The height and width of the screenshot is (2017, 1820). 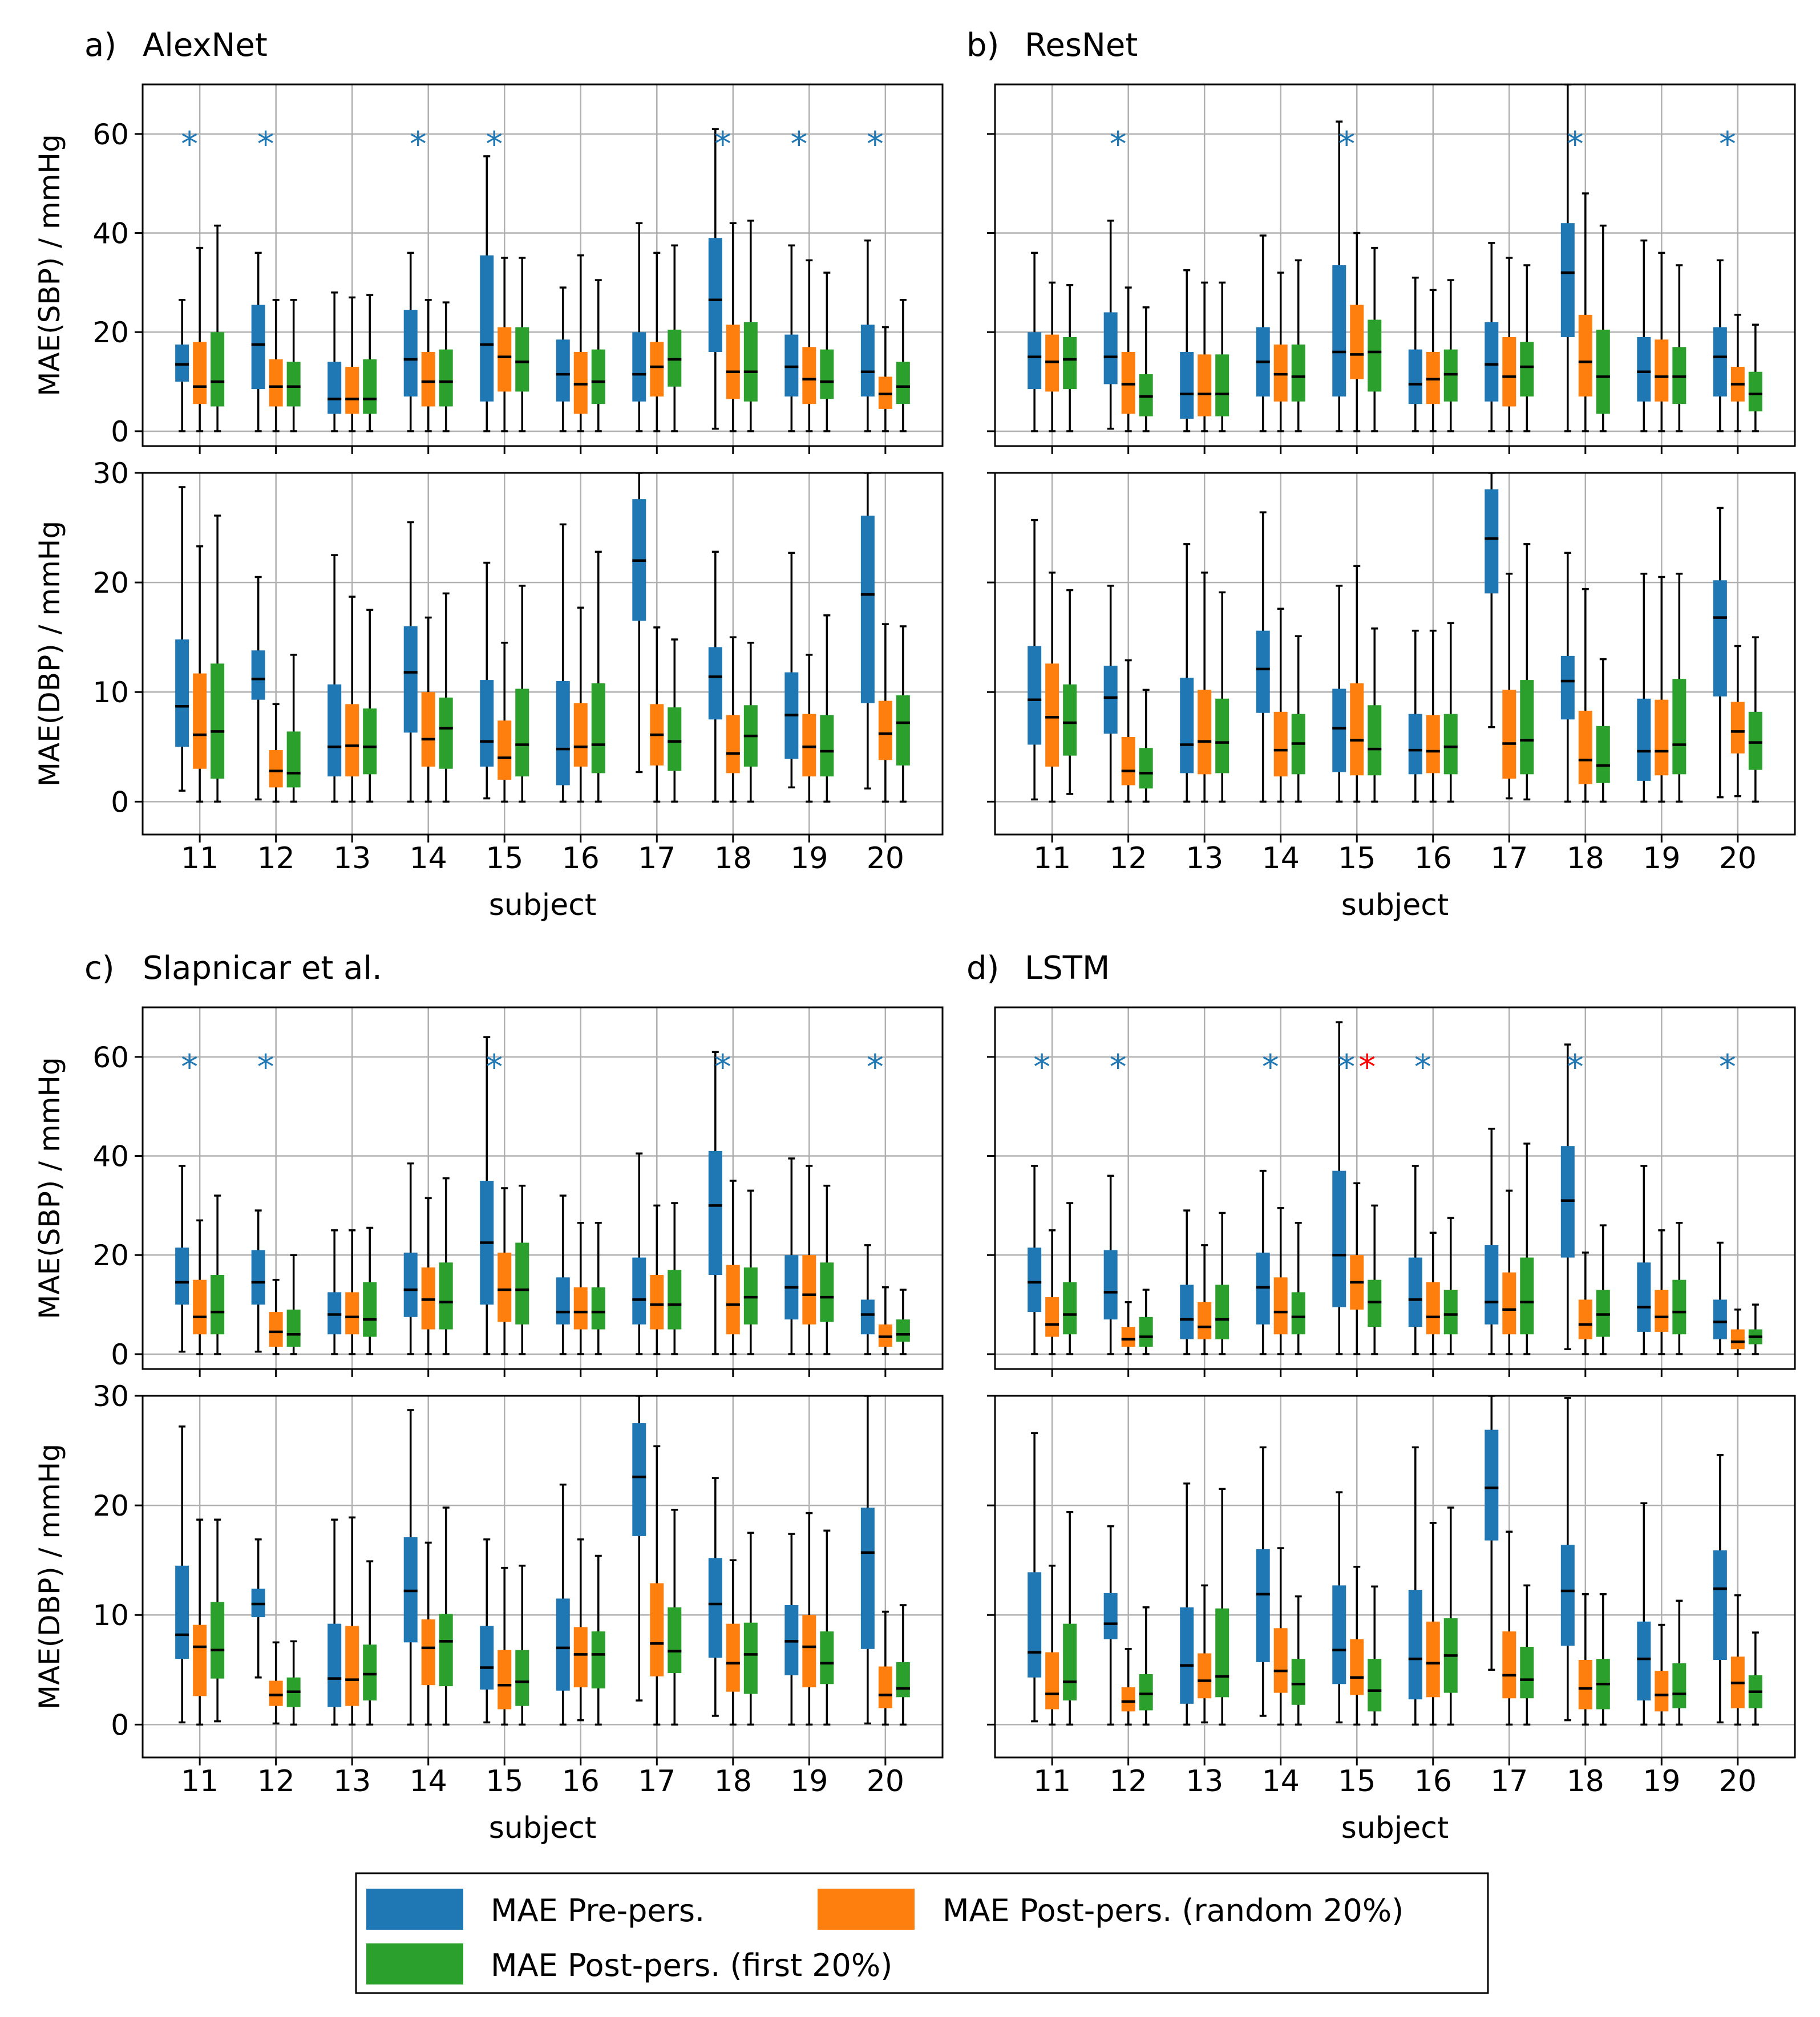 What do you see at coordinates (205, 45) in the screenshot?
I see `panel-title: AlexNet` at bounding box center [205, 45].